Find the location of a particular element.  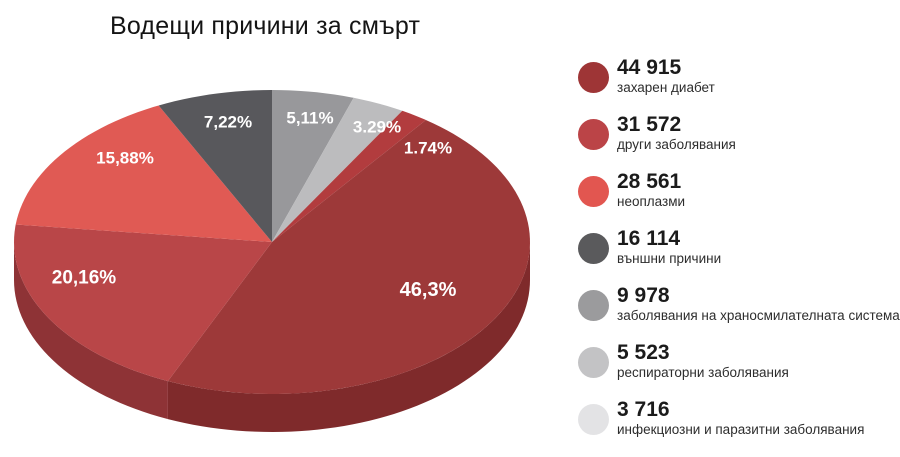

legend-label: инфекциозни и паразитни заболявания is located at coordinates (741, 430).